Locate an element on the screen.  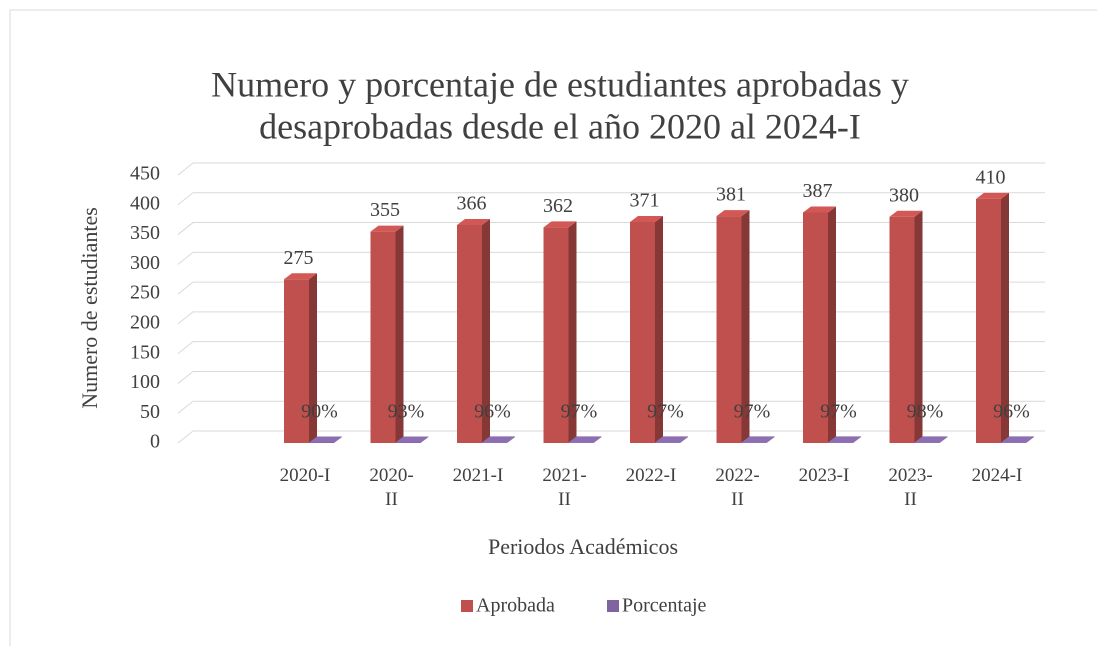
data-label: 93% is located at coordinates (406, 412).